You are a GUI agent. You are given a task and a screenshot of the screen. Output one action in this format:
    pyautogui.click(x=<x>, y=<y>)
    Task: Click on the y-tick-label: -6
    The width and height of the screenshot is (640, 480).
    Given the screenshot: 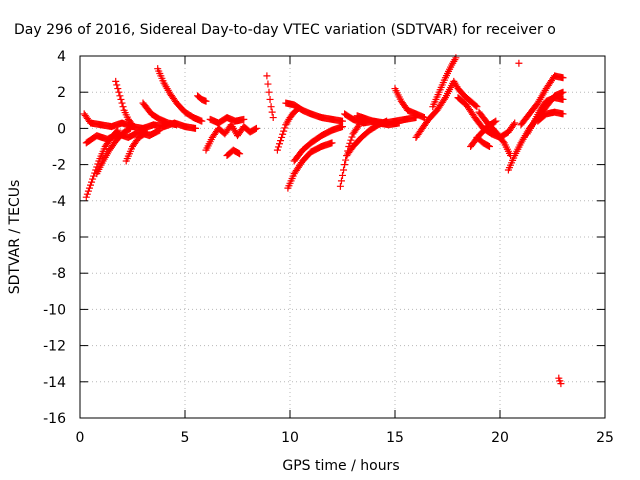 What is the action you would take?
    pyautogui.click(x=59, y=238)
    